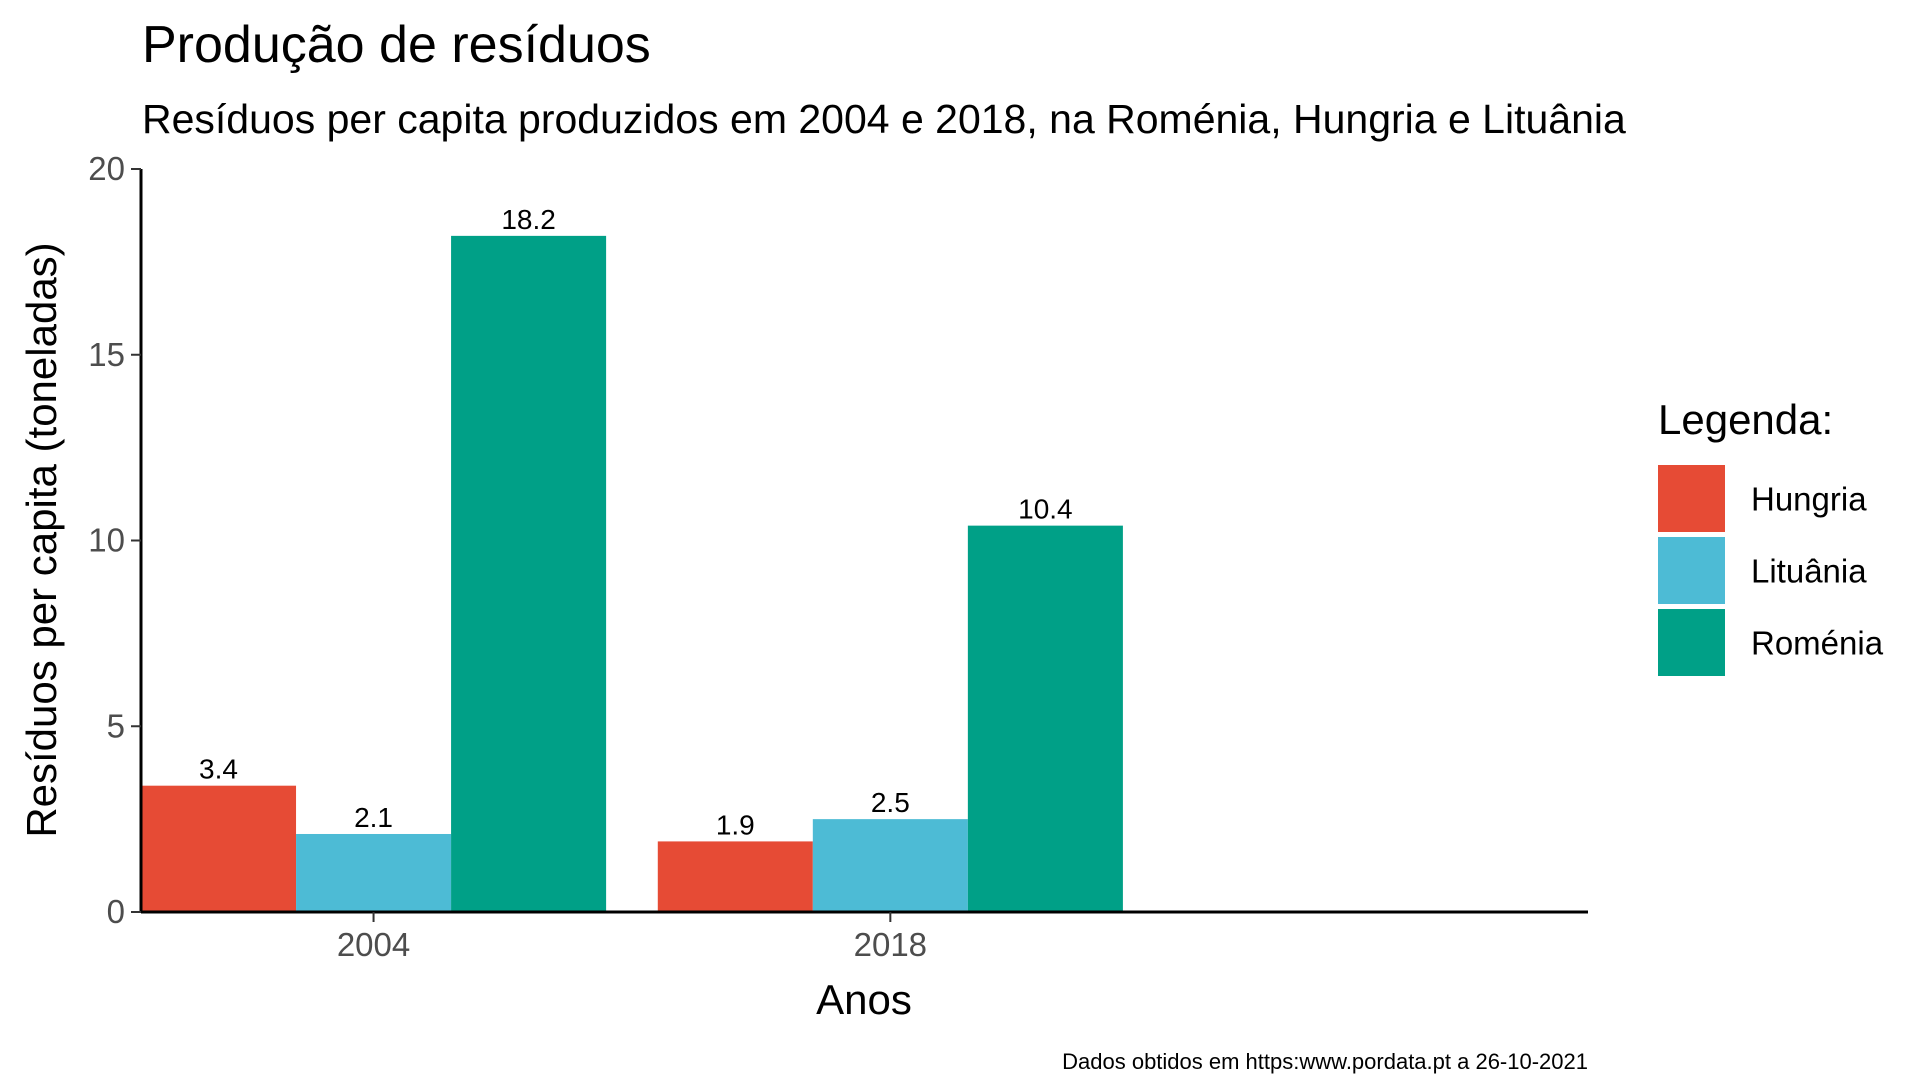 This screenshot has height=1085, width=1920. I want to click on bar-hungria-2018, so click(735, 876).